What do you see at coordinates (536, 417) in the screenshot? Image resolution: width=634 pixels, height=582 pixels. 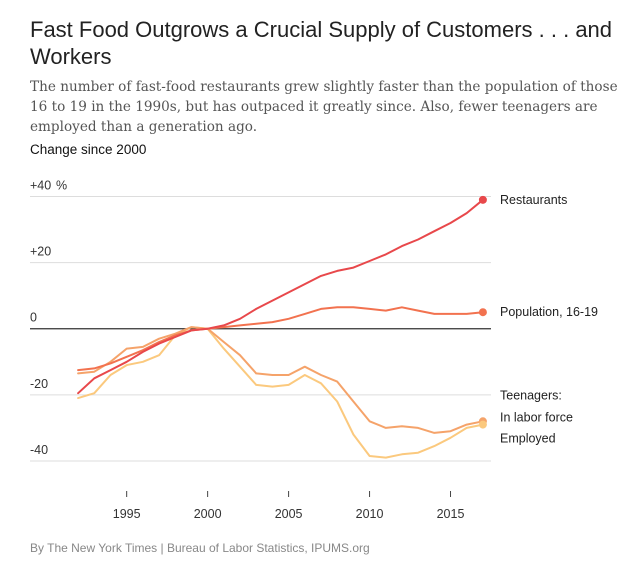 I see `series-label: In labor force` at bounding box center [536, 417].